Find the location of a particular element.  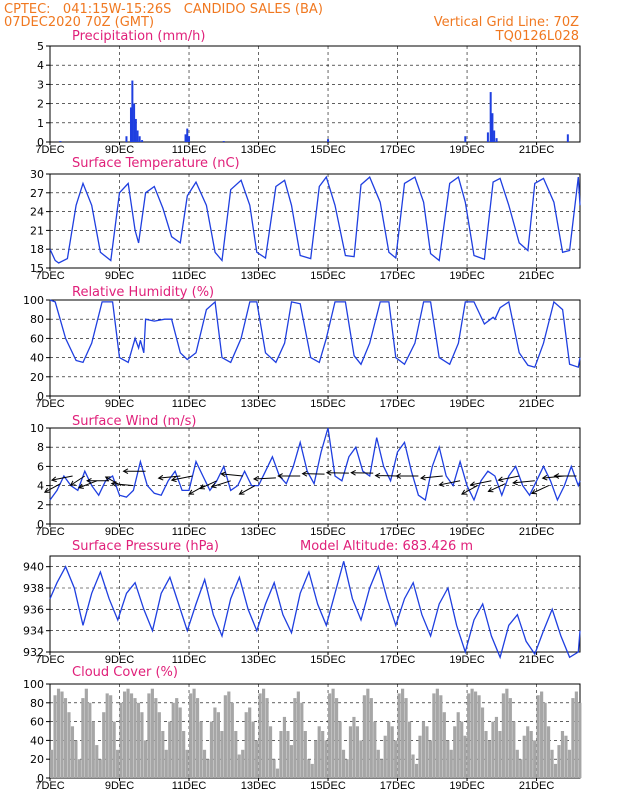

pressure-xtick-label: 11DEC is located at coordinates (189, 660).